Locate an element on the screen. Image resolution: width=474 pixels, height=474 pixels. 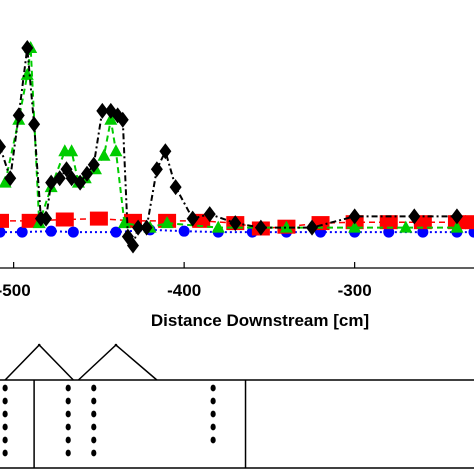
x-axis: -500 -400 -300 is located at coordinates (237, 281).